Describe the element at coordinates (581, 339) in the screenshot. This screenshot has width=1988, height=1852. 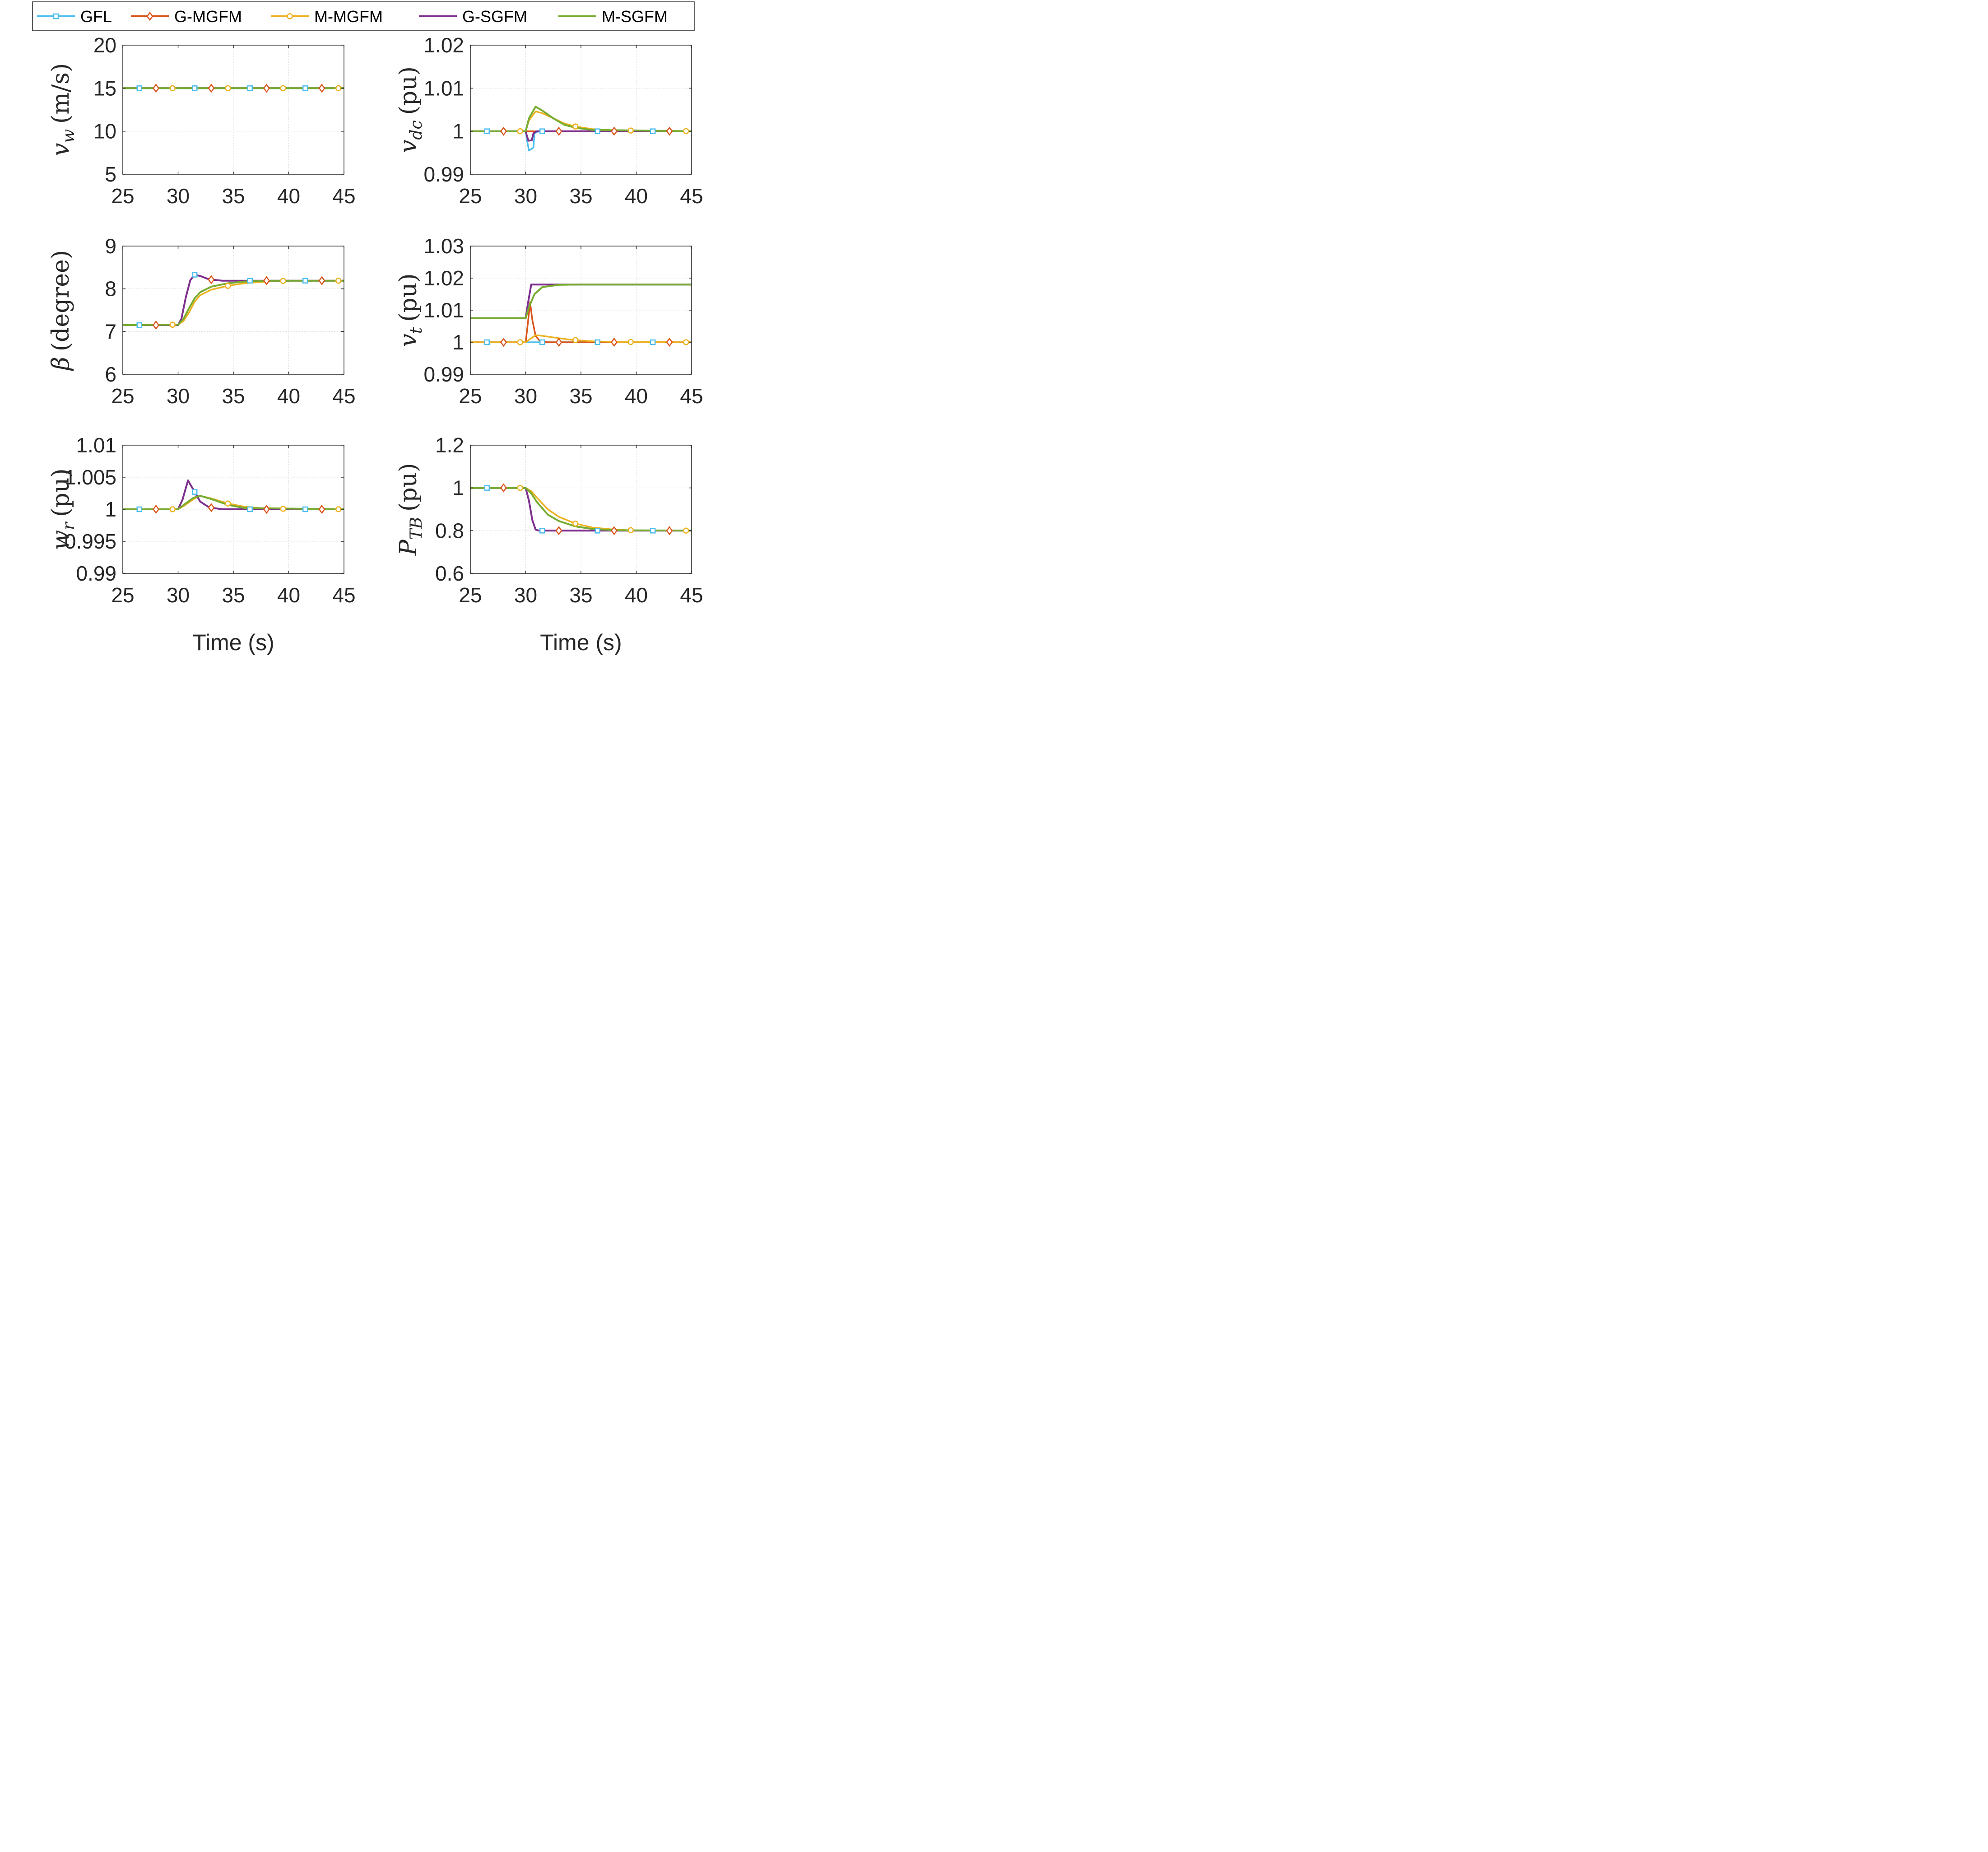
I see `series-line-m-mgfm` at that location.